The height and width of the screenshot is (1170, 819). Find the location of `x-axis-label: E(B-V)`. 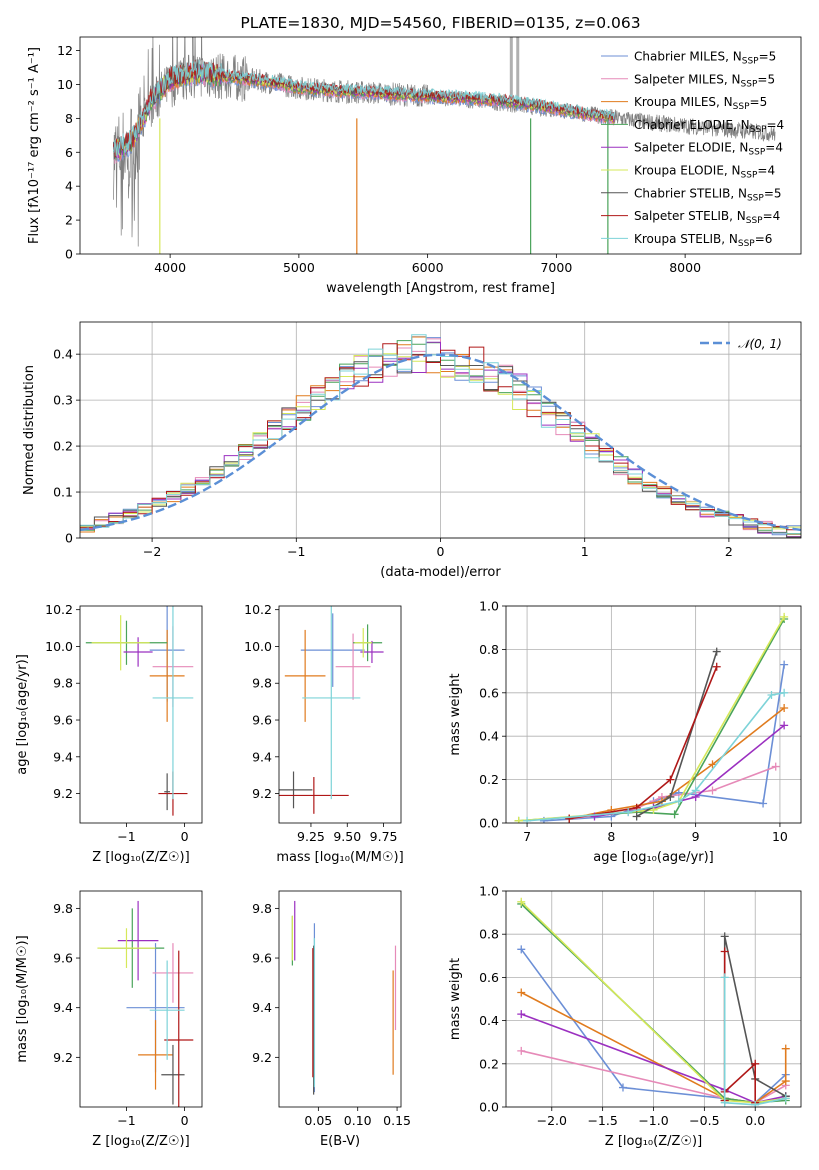

x-axis-label: E(B-V) is located at coordinates (340, 1141).